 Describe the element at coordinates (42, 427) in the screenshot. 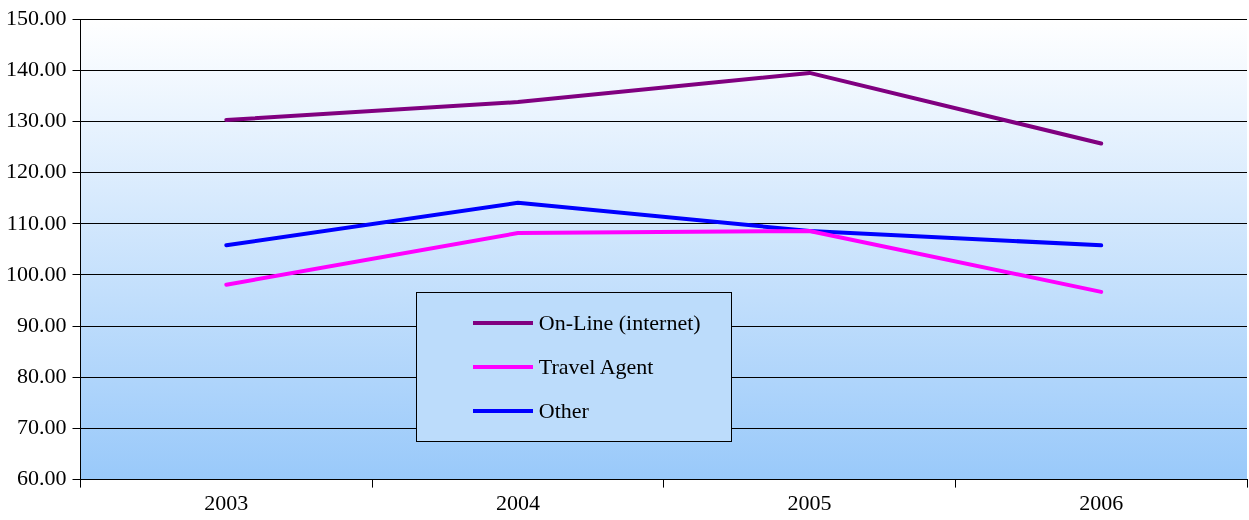

I see `y-tick-label: 70.00` at that location.